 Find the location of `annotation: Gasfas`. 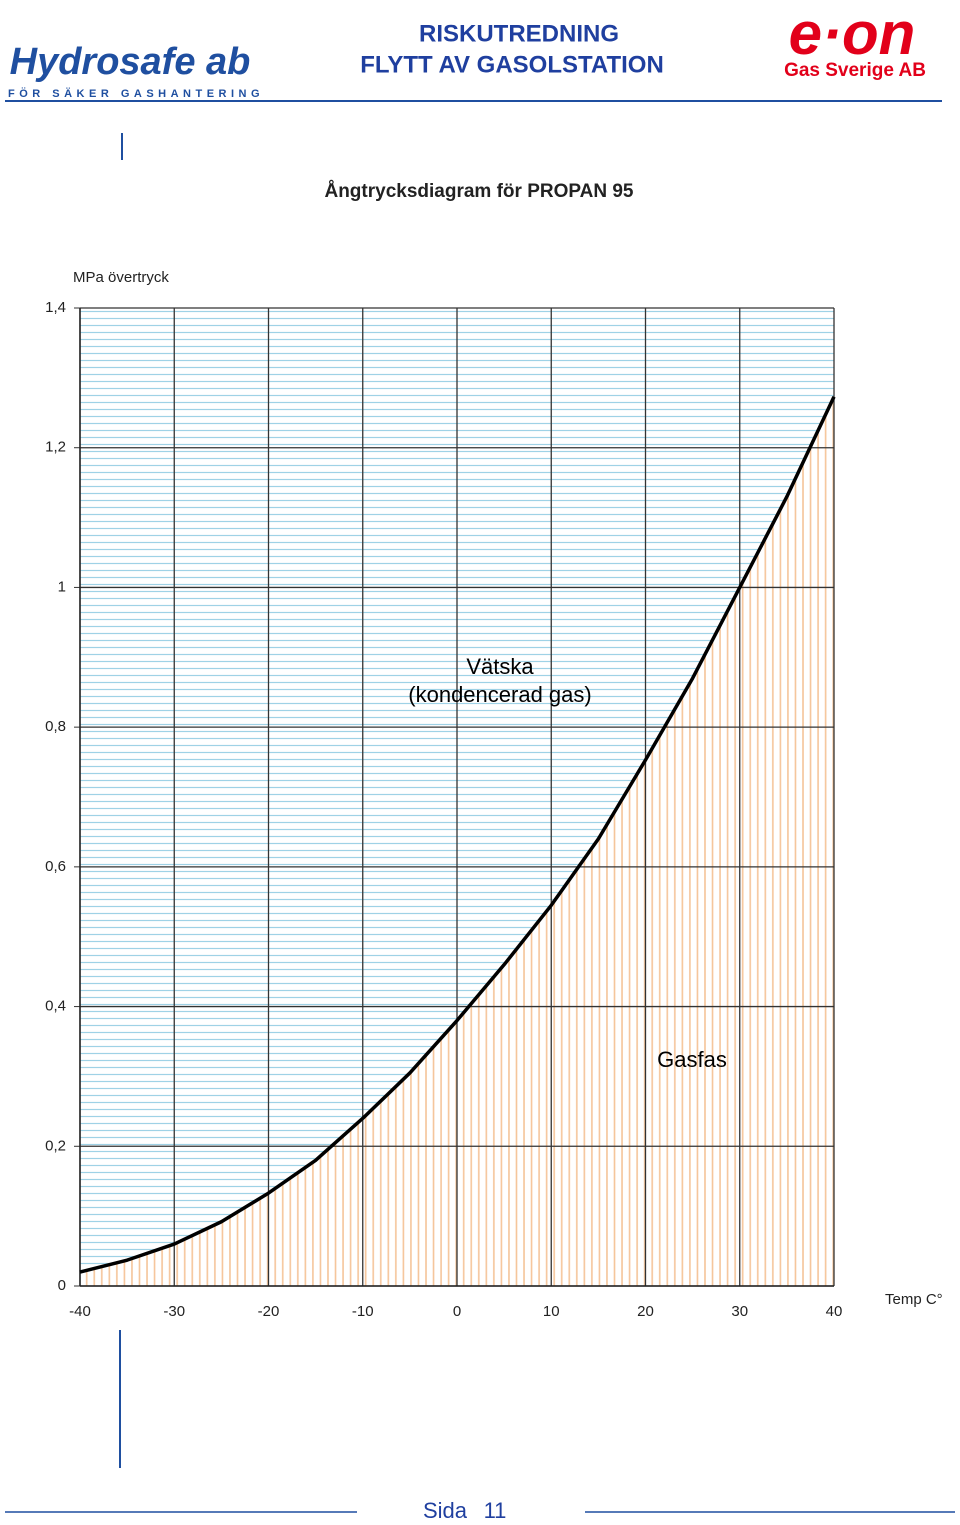

annotation: Gasfas is located at coordinates (692, 1059).